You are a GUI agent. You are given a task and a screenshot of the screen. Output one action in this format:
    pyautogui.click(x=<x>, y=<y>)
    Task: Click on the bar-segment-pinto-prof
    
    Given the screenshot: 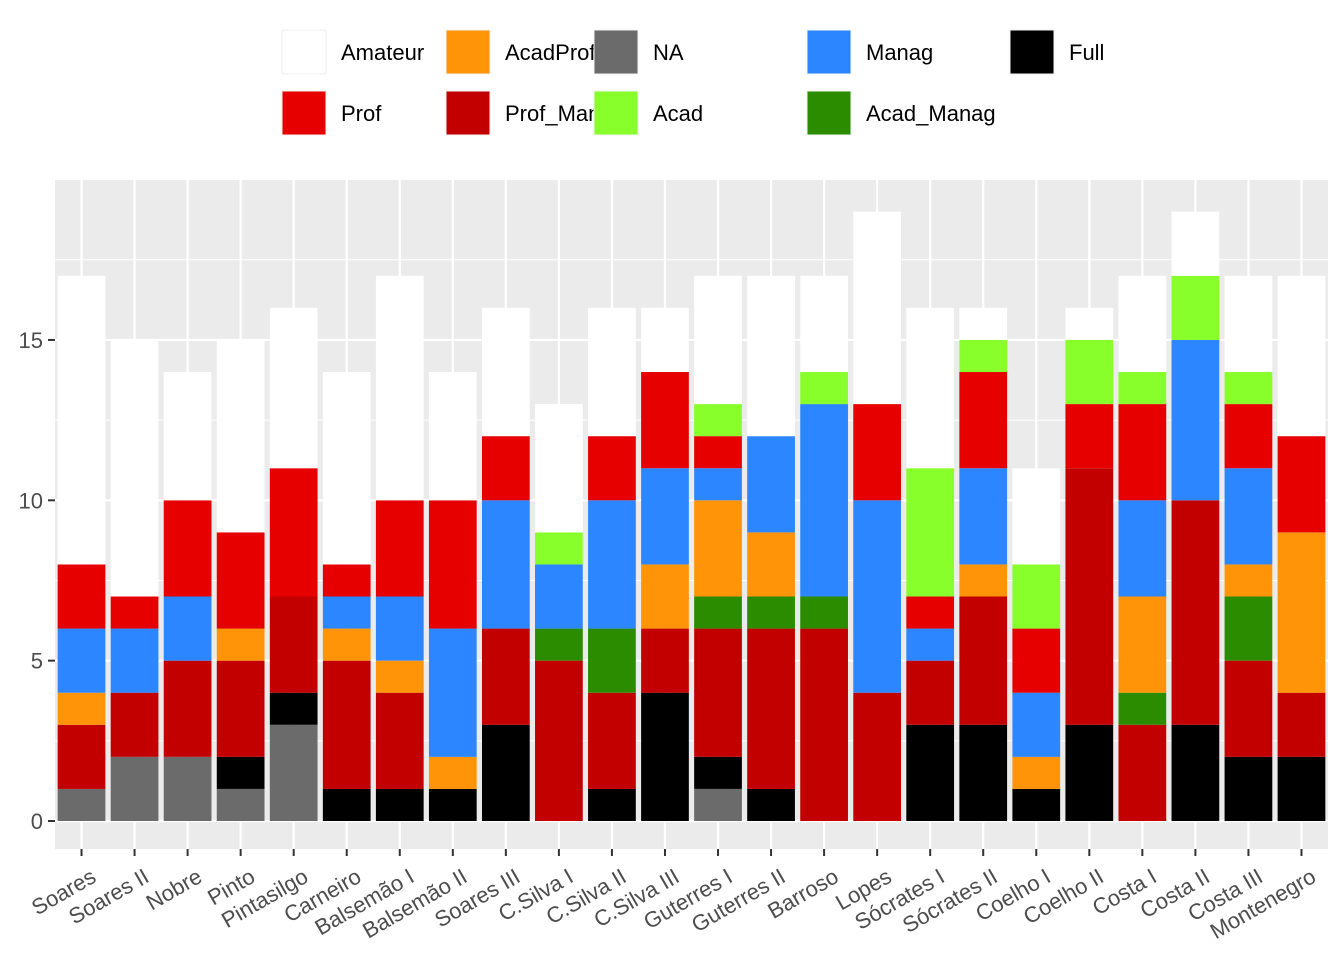 What is the action you would take?
    pyautogui.click(x=240, y=580)
    